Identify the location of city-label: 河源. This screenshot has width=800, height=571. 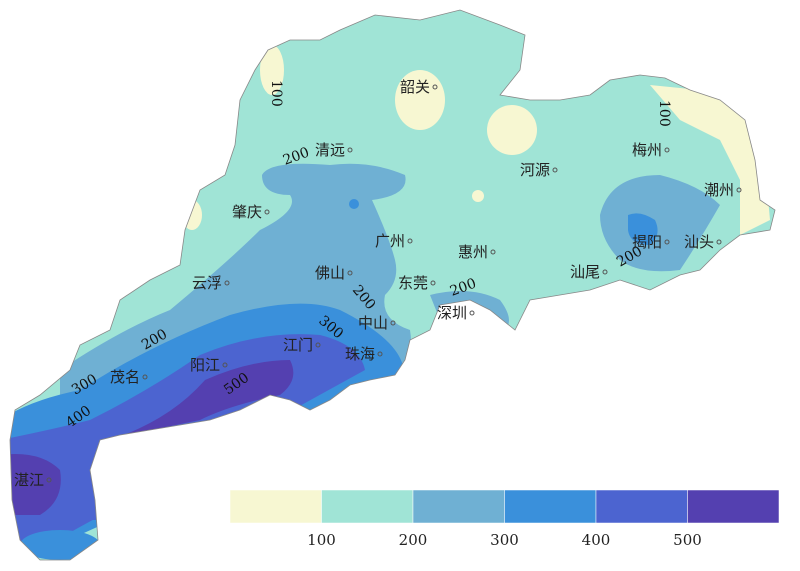
(535, 170).